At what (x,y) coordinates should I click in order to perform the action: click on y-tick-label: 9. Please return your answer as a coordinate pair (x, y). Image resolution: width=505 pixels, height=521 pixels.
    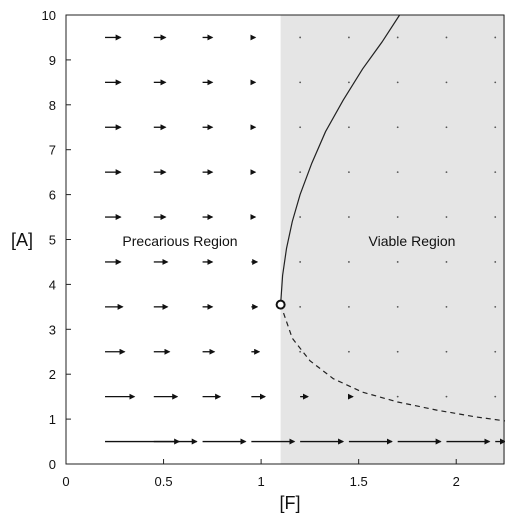
    Looking at the image, I should click on (52, 60).